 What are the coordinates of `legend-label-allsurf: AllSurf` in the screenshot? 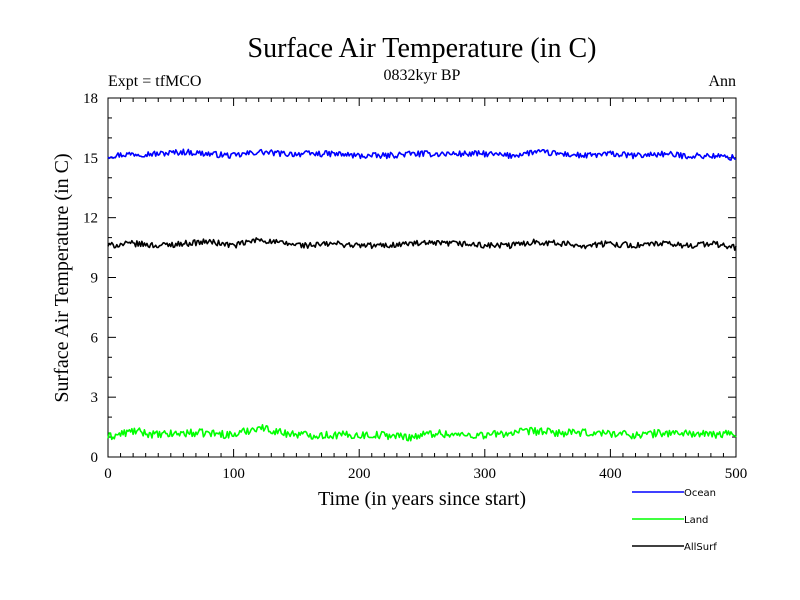 It's located at (700, 547).